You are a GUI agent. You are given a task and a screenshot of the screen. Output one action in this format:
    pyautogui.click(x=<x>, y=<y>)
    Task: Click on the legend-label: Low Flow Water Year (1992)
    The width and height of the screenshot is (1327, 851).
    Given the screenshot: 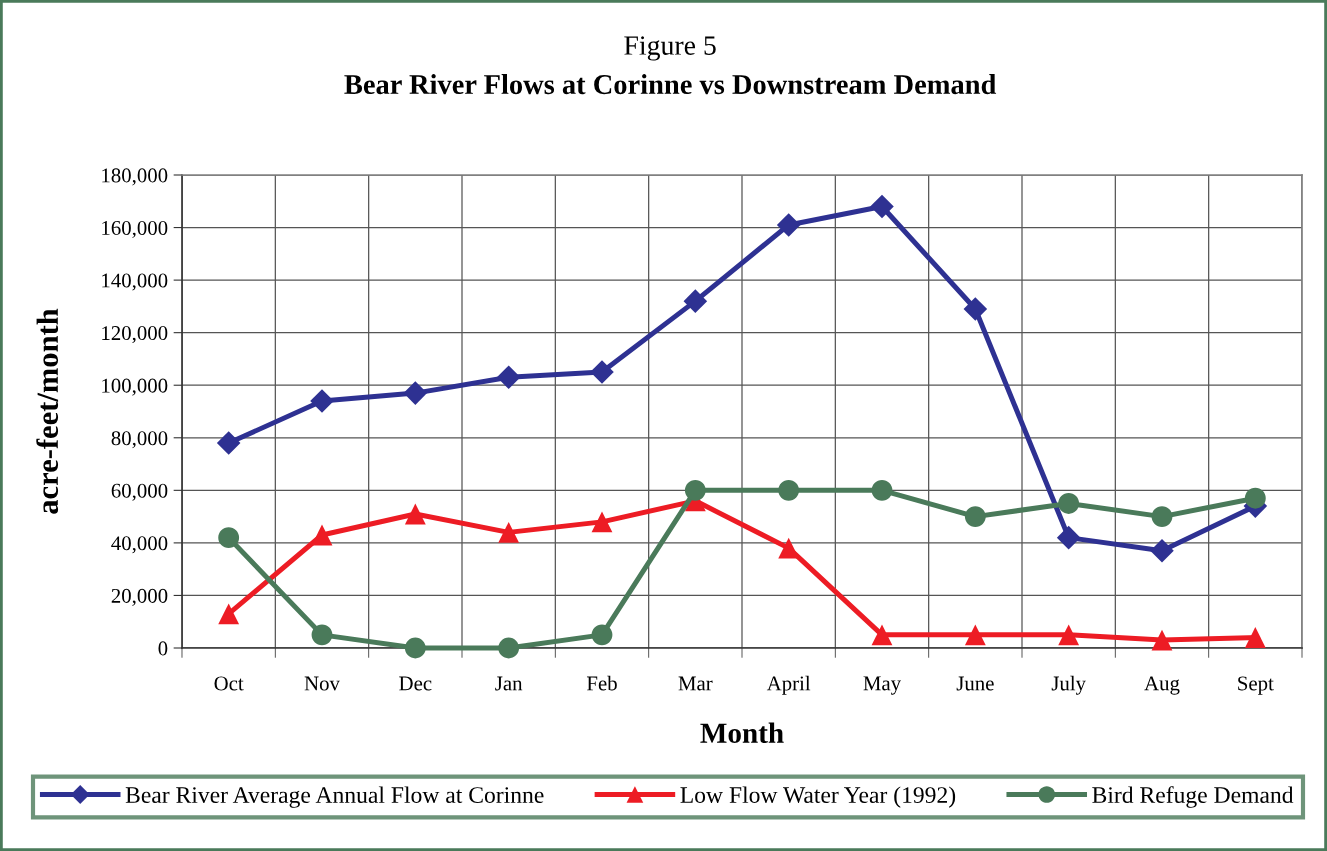 What is the action you would take?
    pyautogui.click(x=818, y=797)
    